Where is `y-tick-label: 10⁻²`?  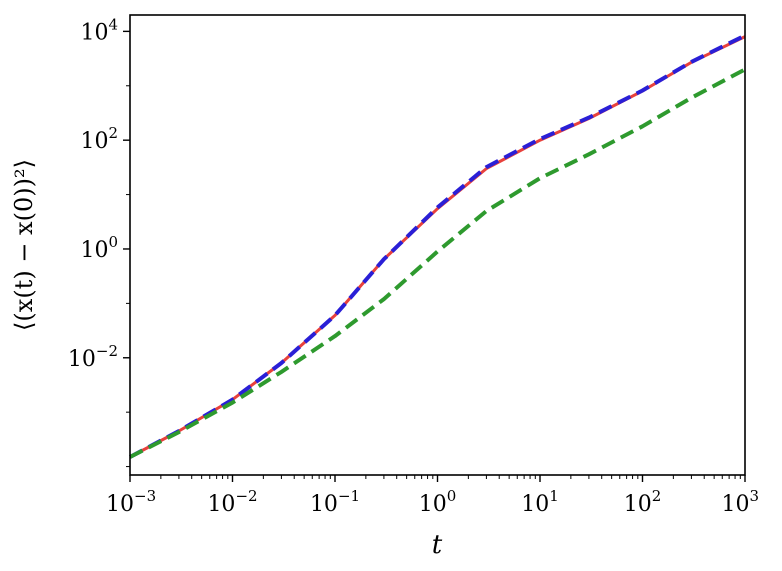 y-tick-label: 10⁻² is located at coordinates (93, 357).